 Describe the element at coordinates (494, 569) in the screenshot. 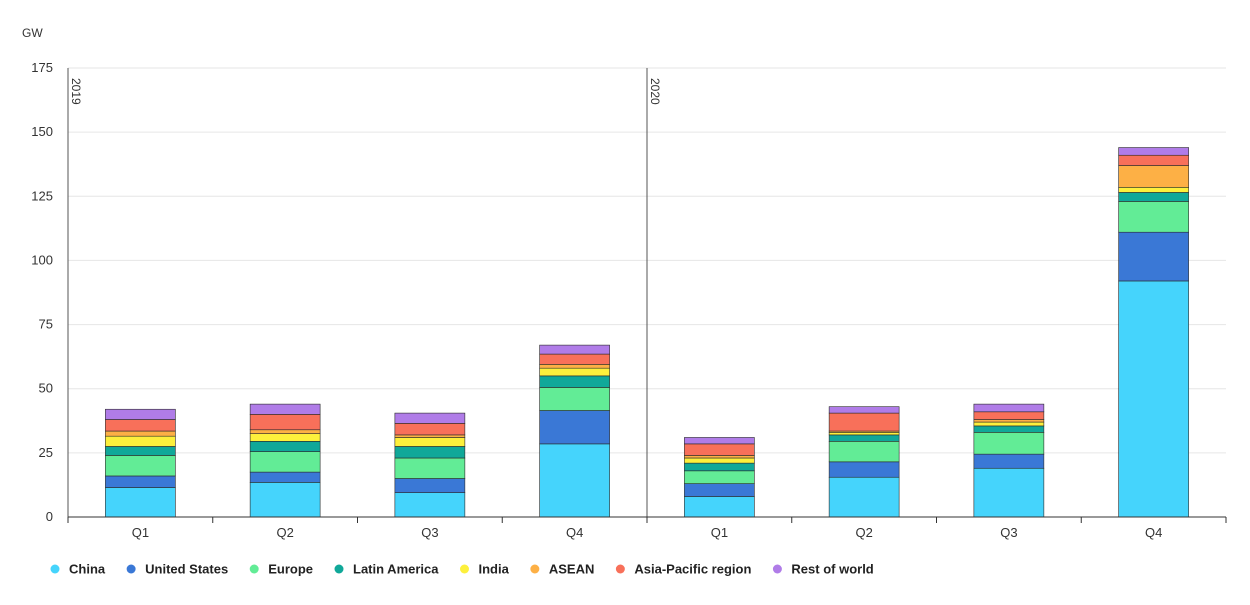

I see `legend-label: India` at that location.